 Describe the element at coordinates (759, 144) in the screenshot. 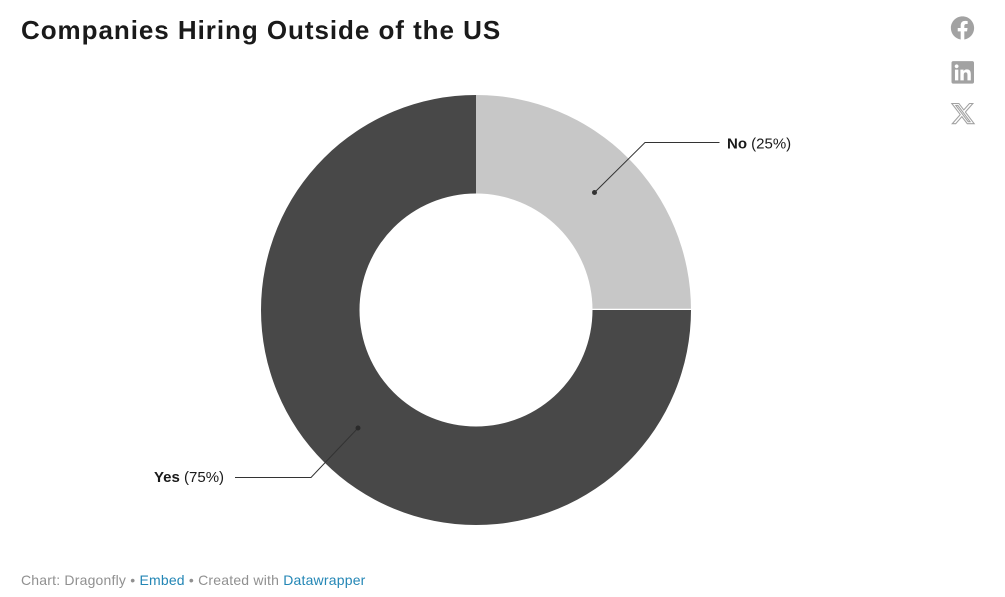

I see `svg-text: No (25%)` at that location.